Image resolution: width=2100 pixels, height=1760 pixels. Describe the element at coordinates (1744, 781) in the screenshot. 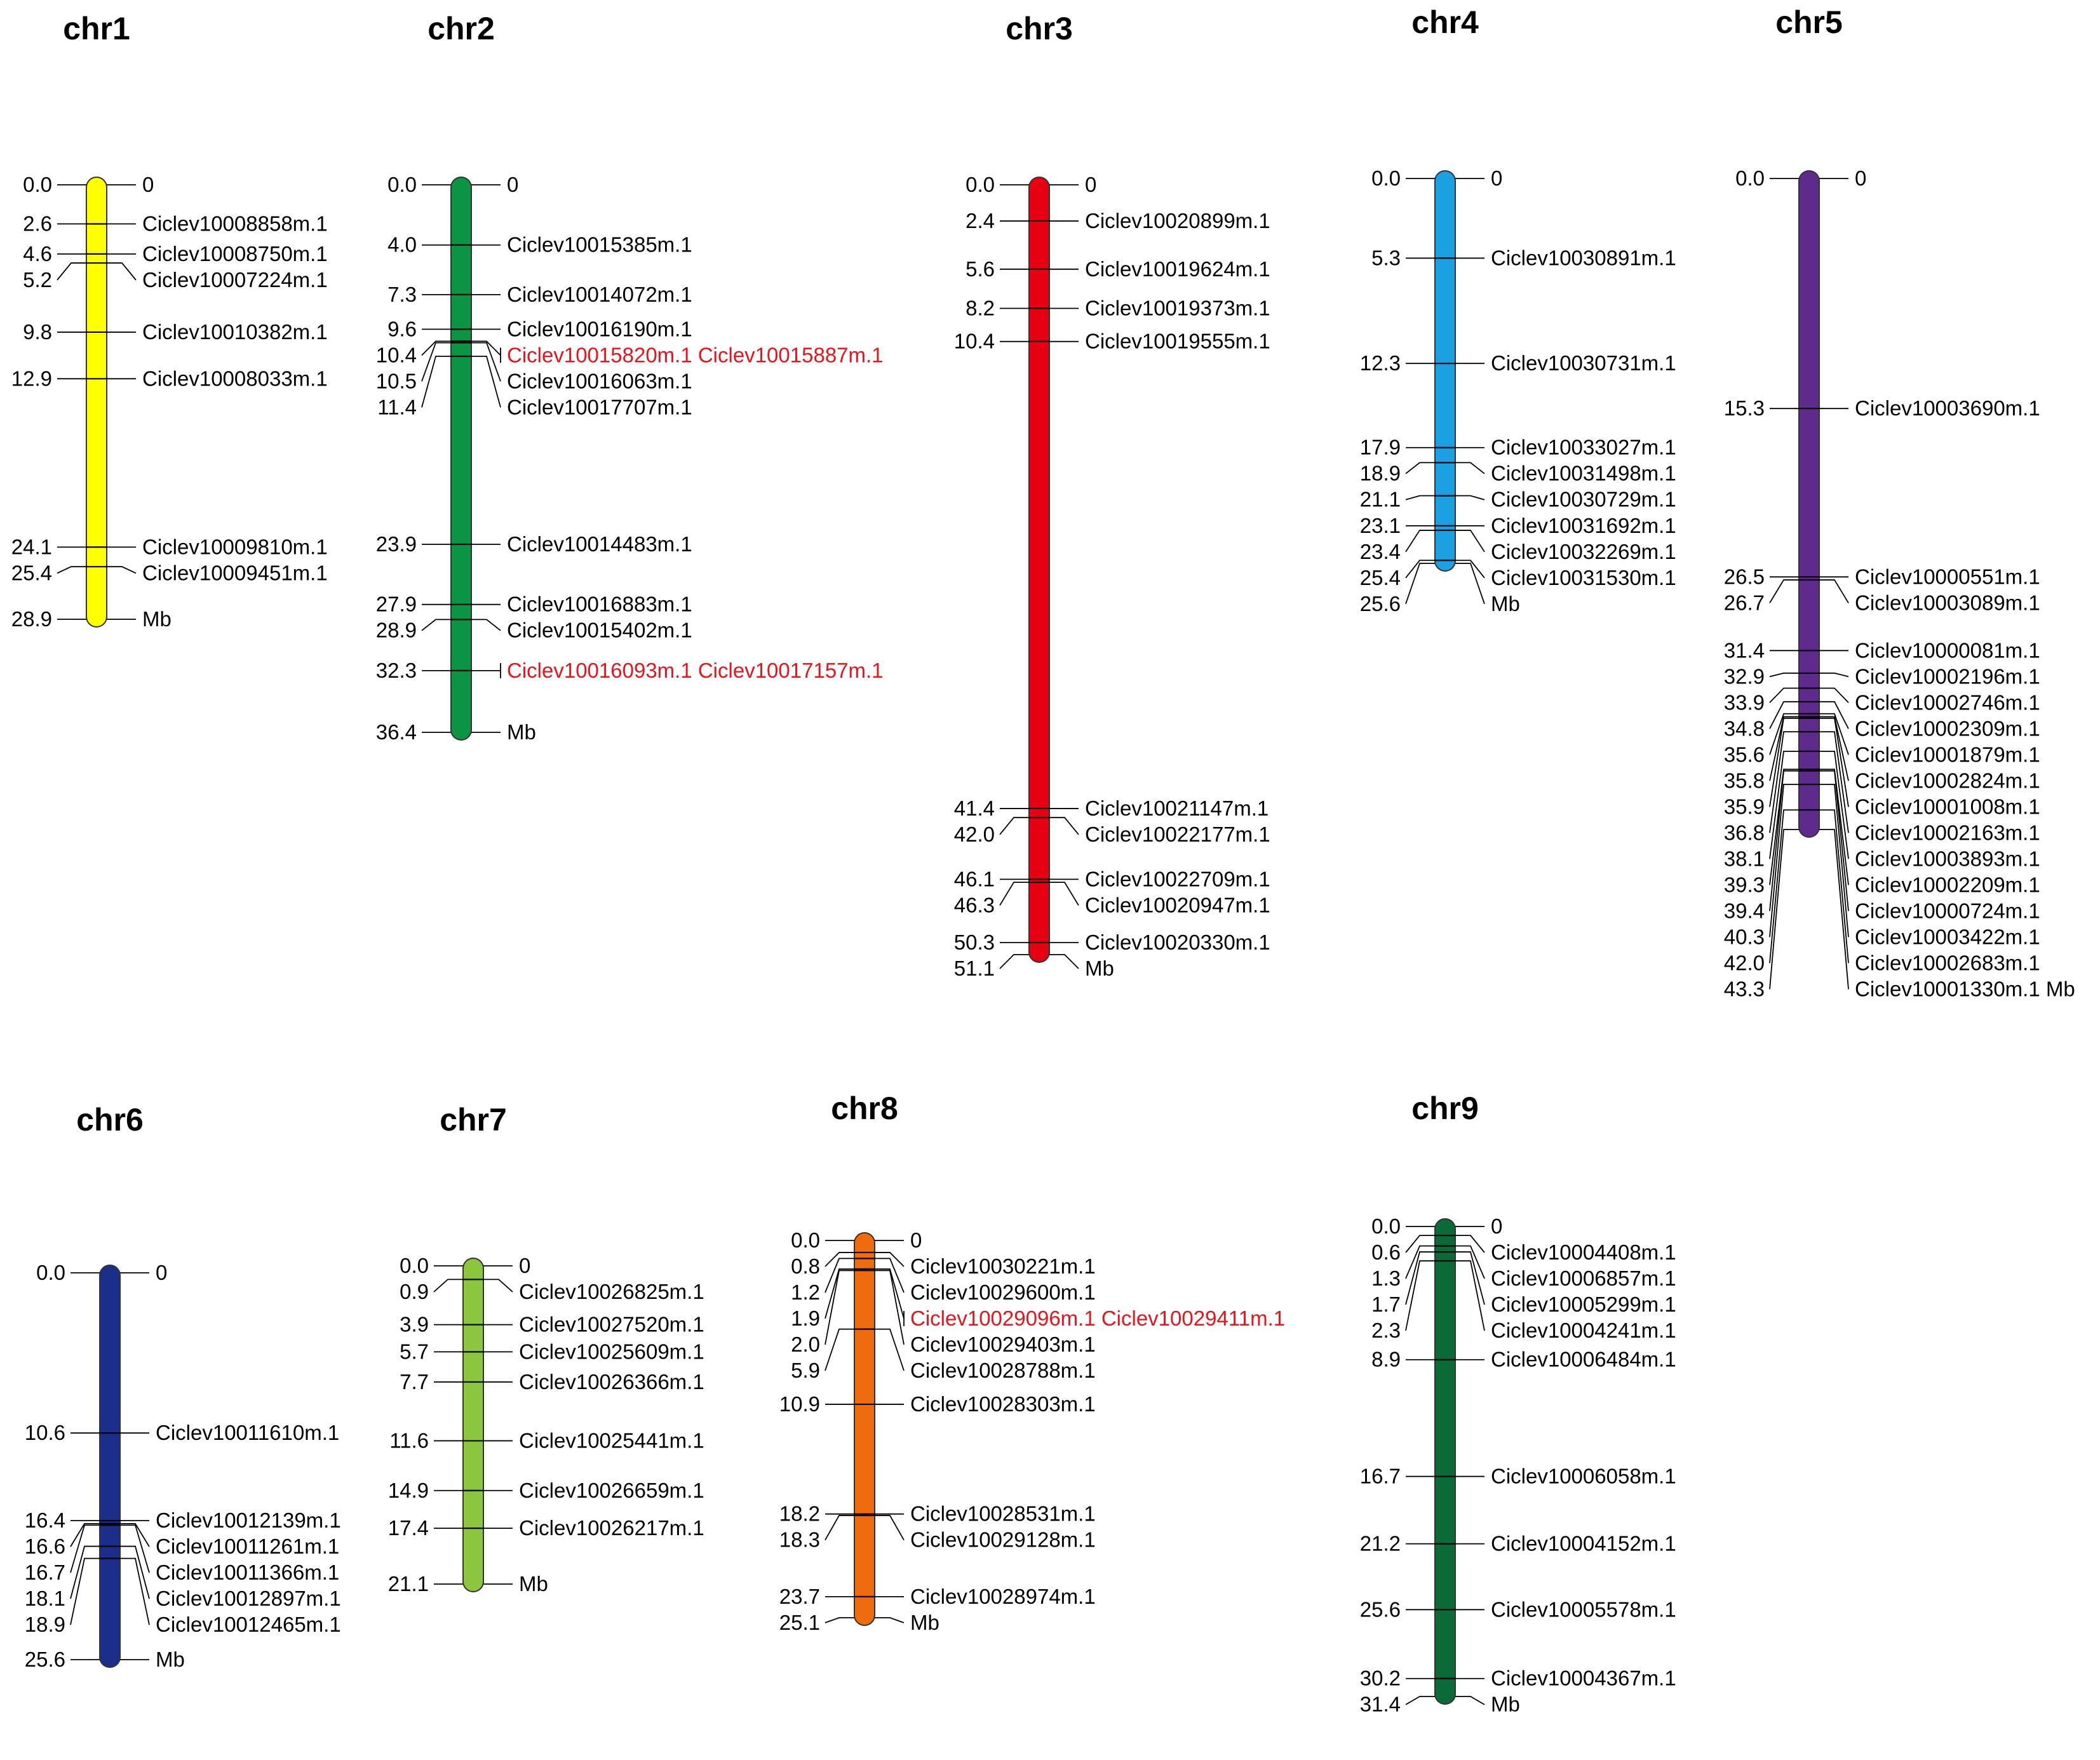

I see `position-label: 35.8` at that location.